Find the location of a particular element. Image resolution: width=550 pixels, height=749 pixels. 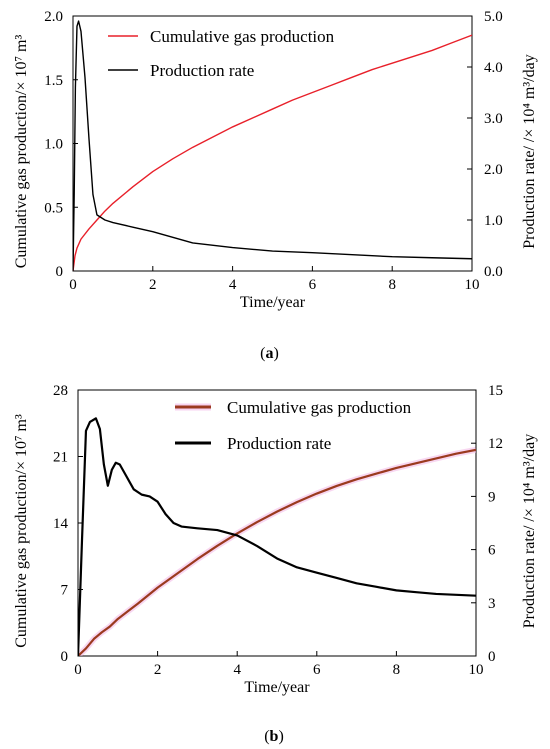

panel-label: (a) is located at coordinates (269, 353).